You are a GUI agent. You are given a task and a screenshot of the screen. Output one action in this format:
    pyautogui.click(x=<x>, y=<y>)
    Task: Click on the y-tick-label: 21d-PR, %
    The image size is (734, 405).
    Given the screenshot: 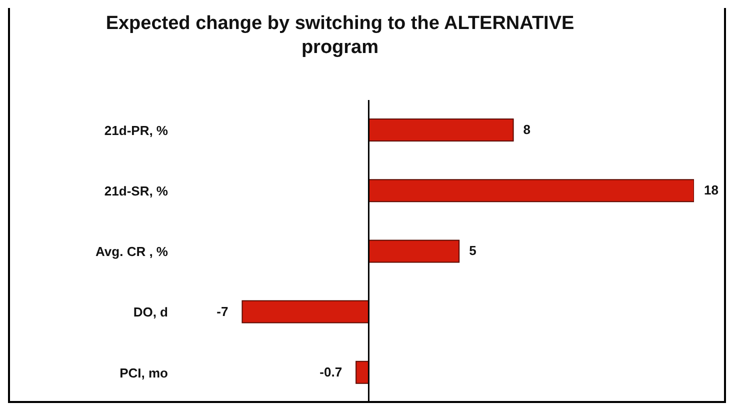 What is the action you would take?
    pyautogui.click(x=136, y=130)
    